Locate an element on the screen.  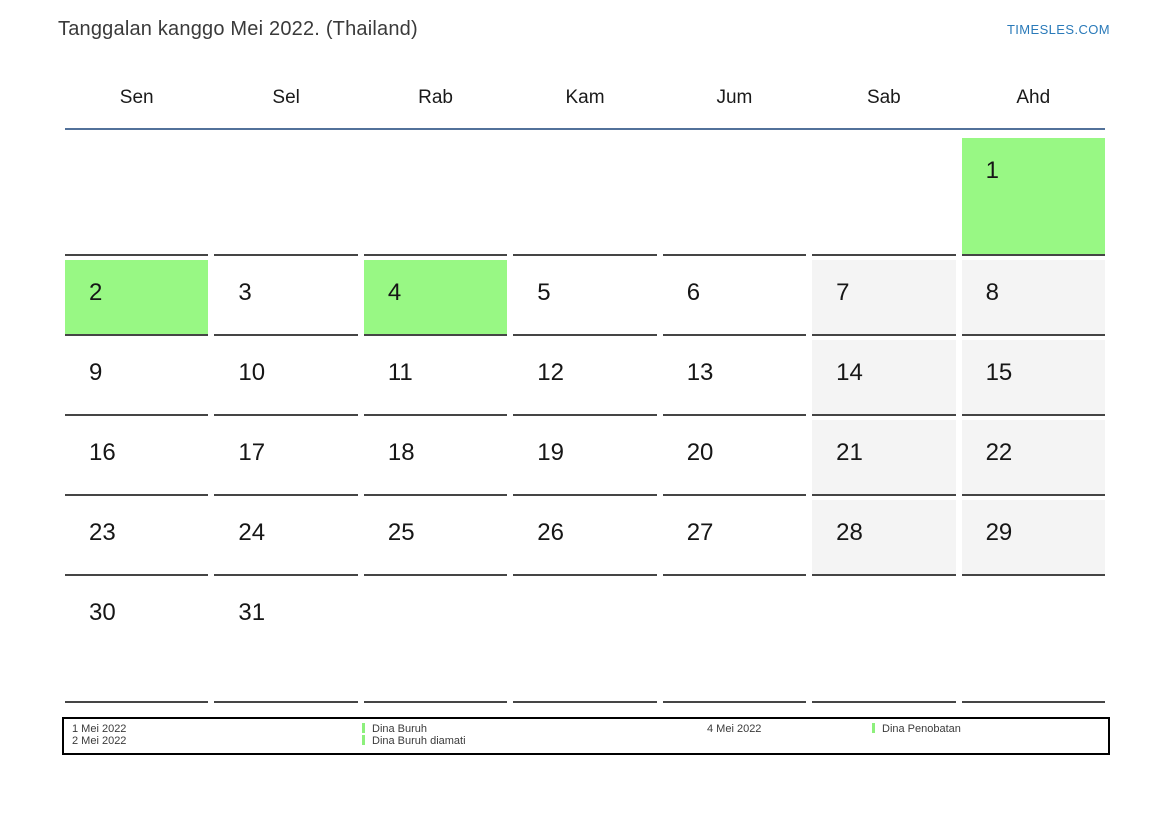
day-number: 7 is located at coordinates (843, 292).